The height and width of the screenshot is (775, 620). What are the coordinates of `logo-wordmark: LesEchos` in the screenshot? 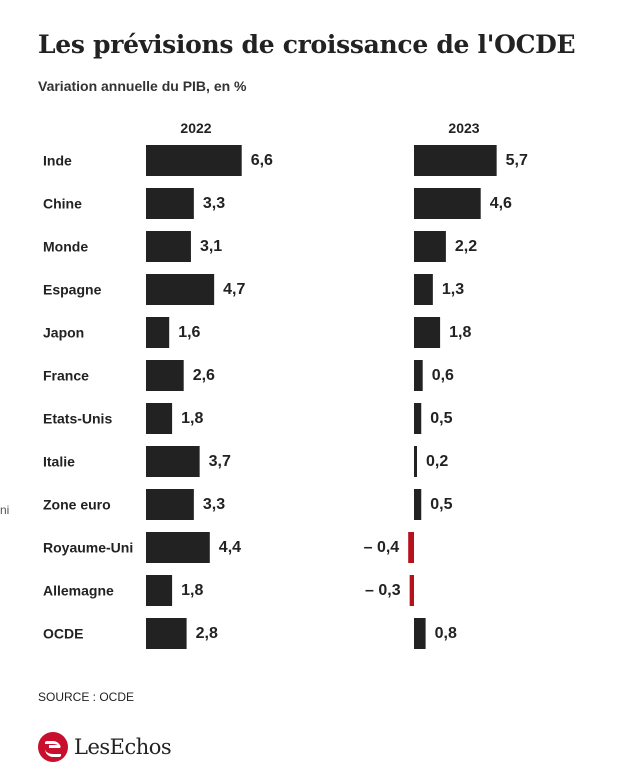 It's located at (123, 747).